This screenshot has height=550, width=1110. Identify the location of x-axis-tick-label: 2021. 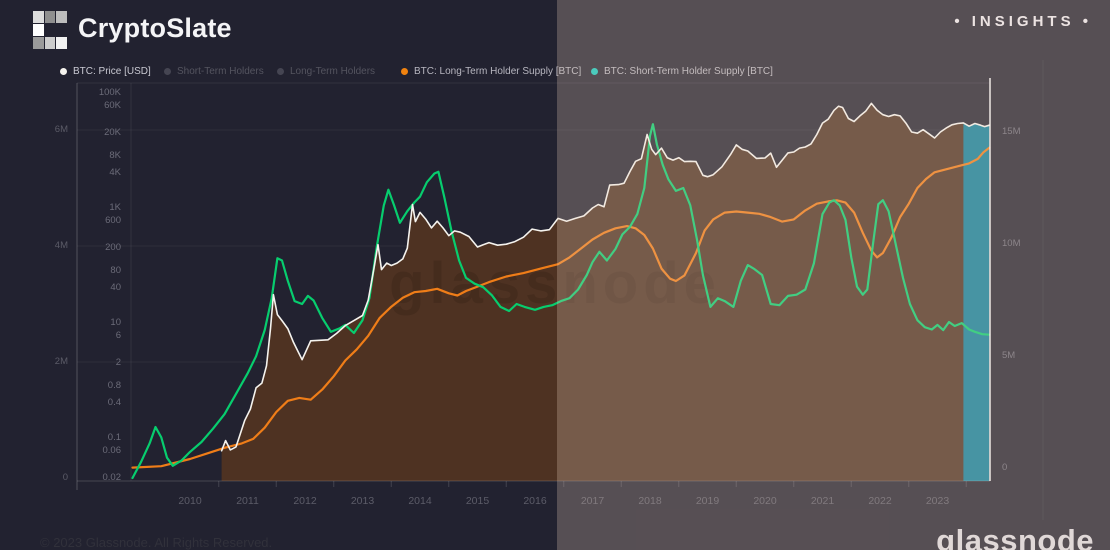
(822, 501).